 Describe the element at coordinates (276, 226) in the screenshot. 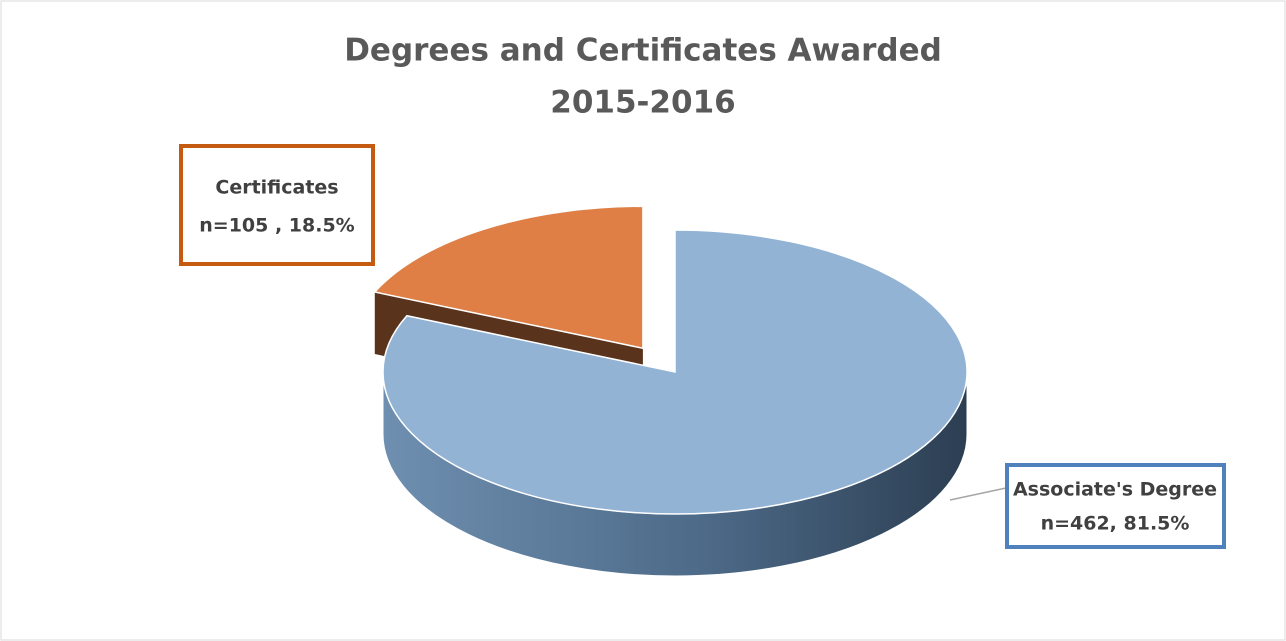

I see `value-label: n=105 , 18.5%` at that location.